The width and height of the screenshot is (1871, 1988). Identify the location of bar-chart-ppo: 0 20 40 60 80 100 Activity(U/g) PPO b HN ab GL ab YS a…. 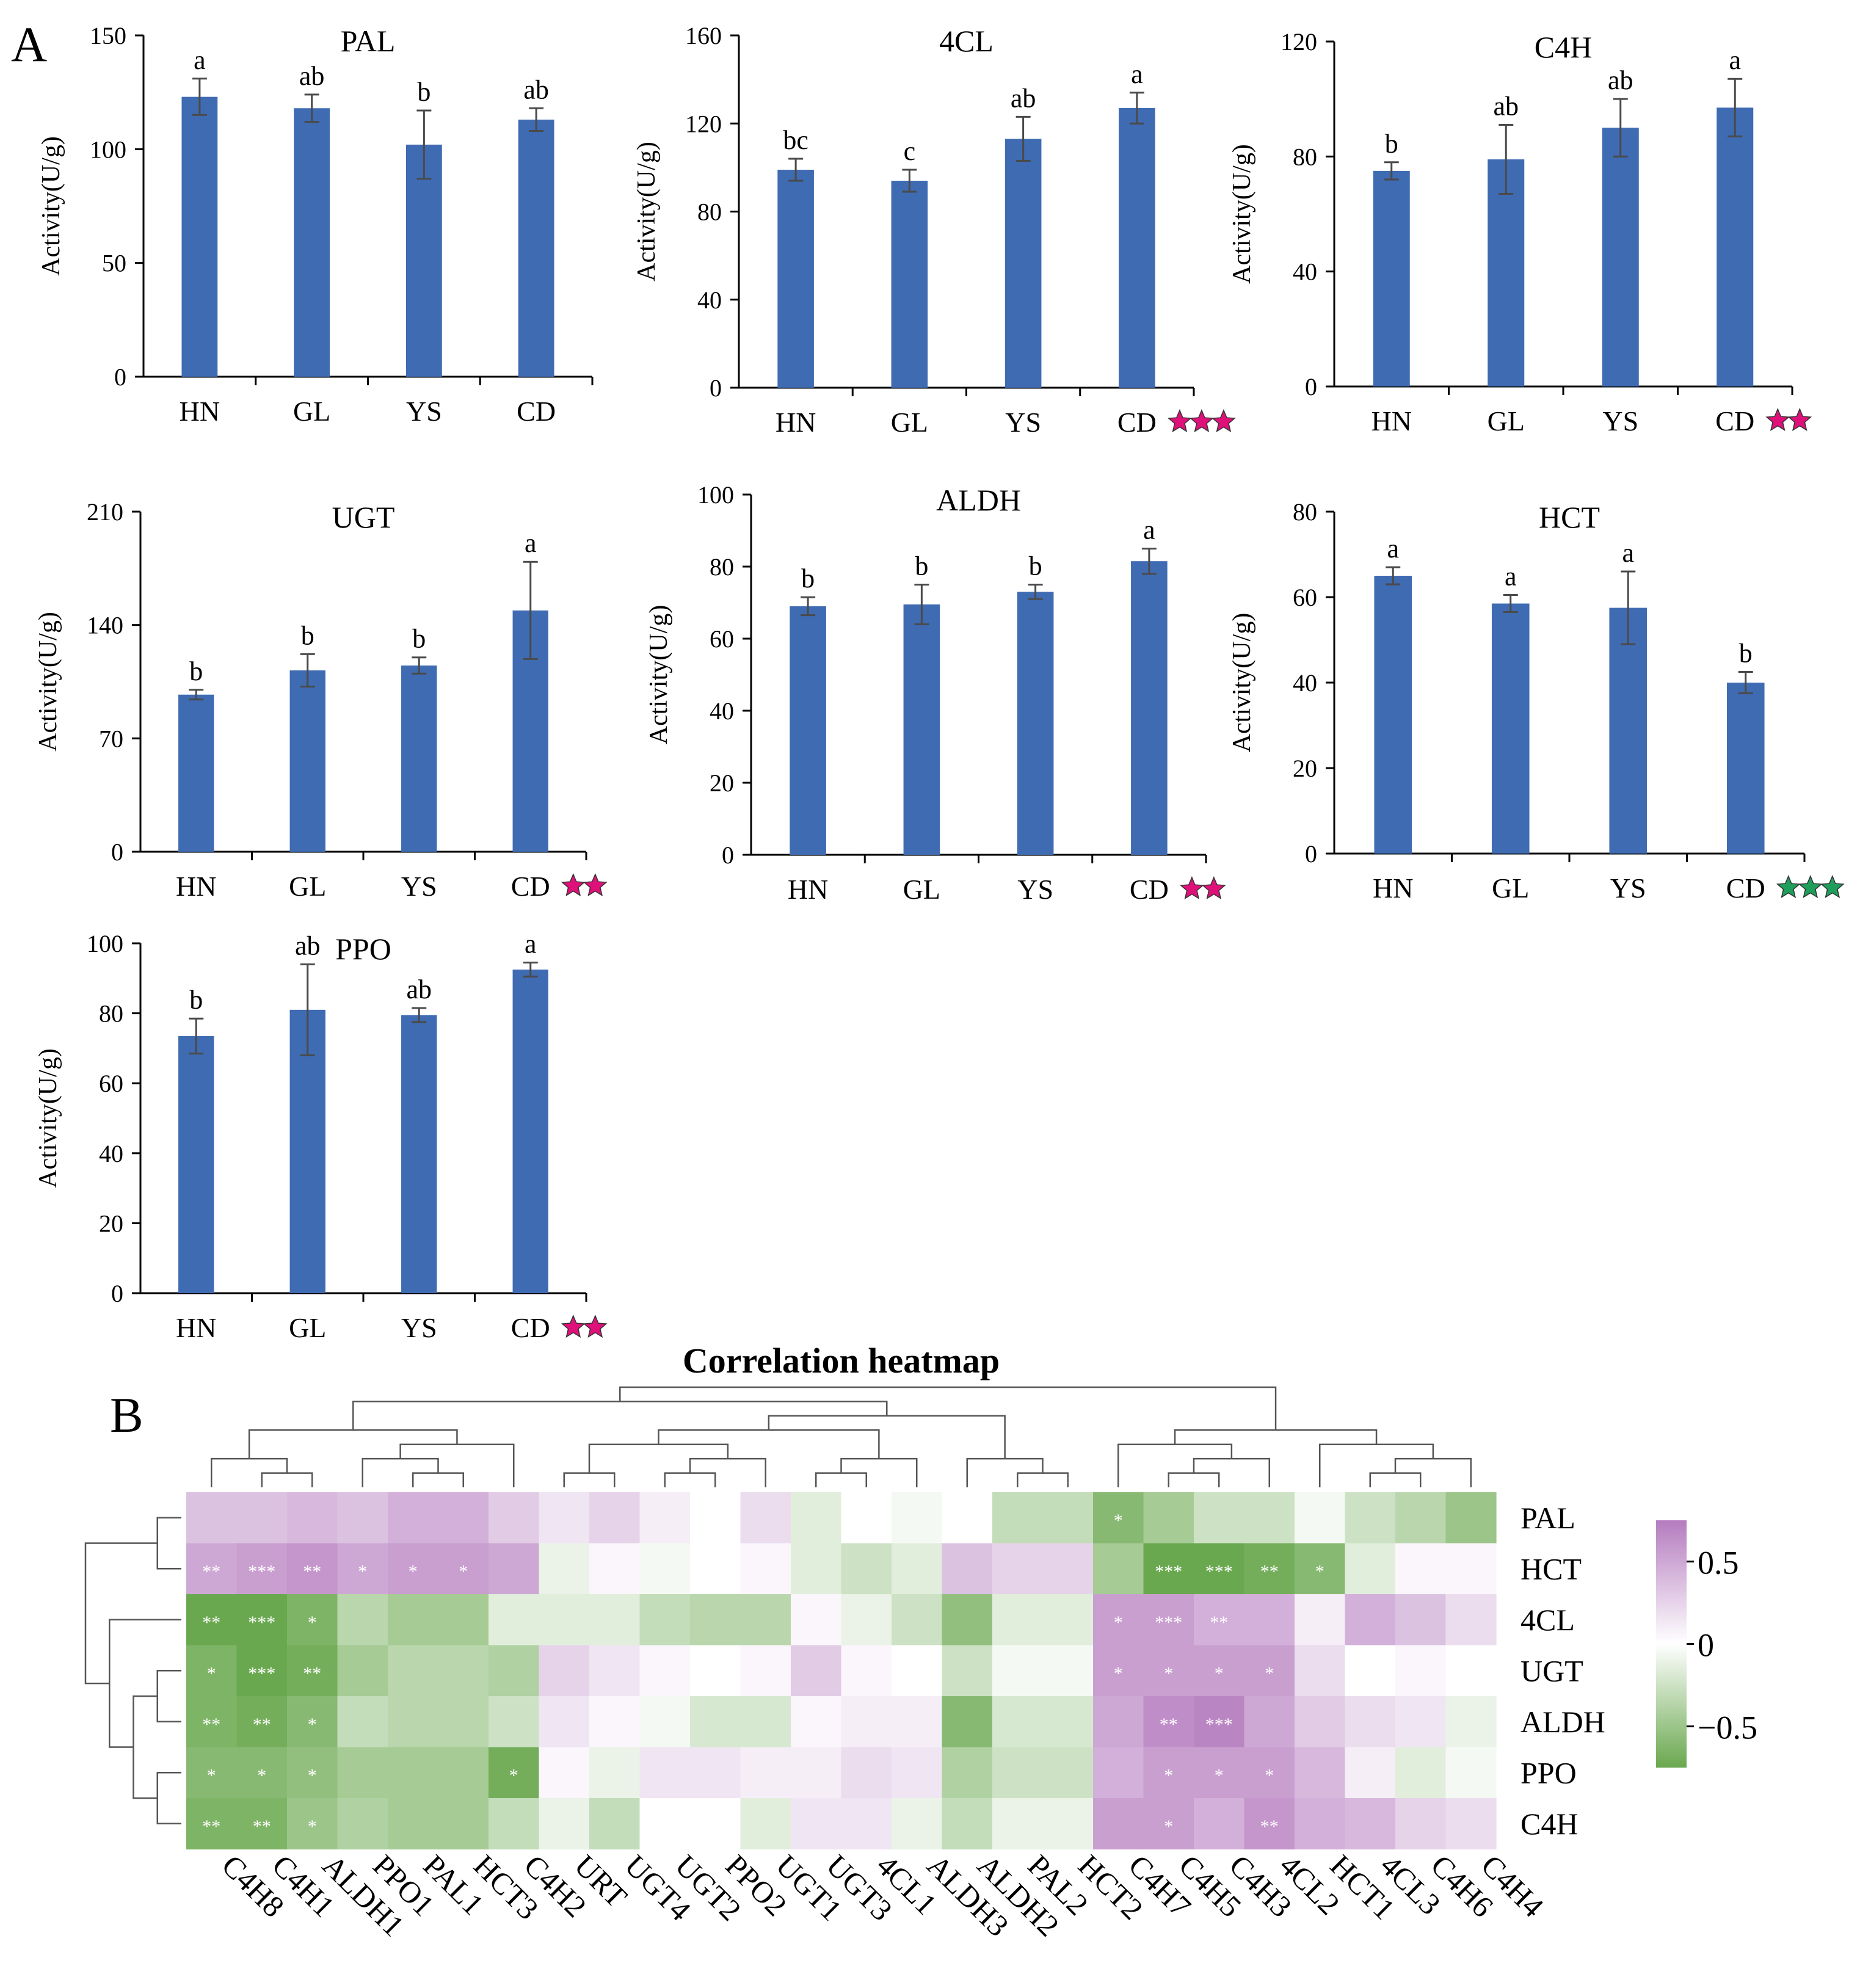
(321, 1136).